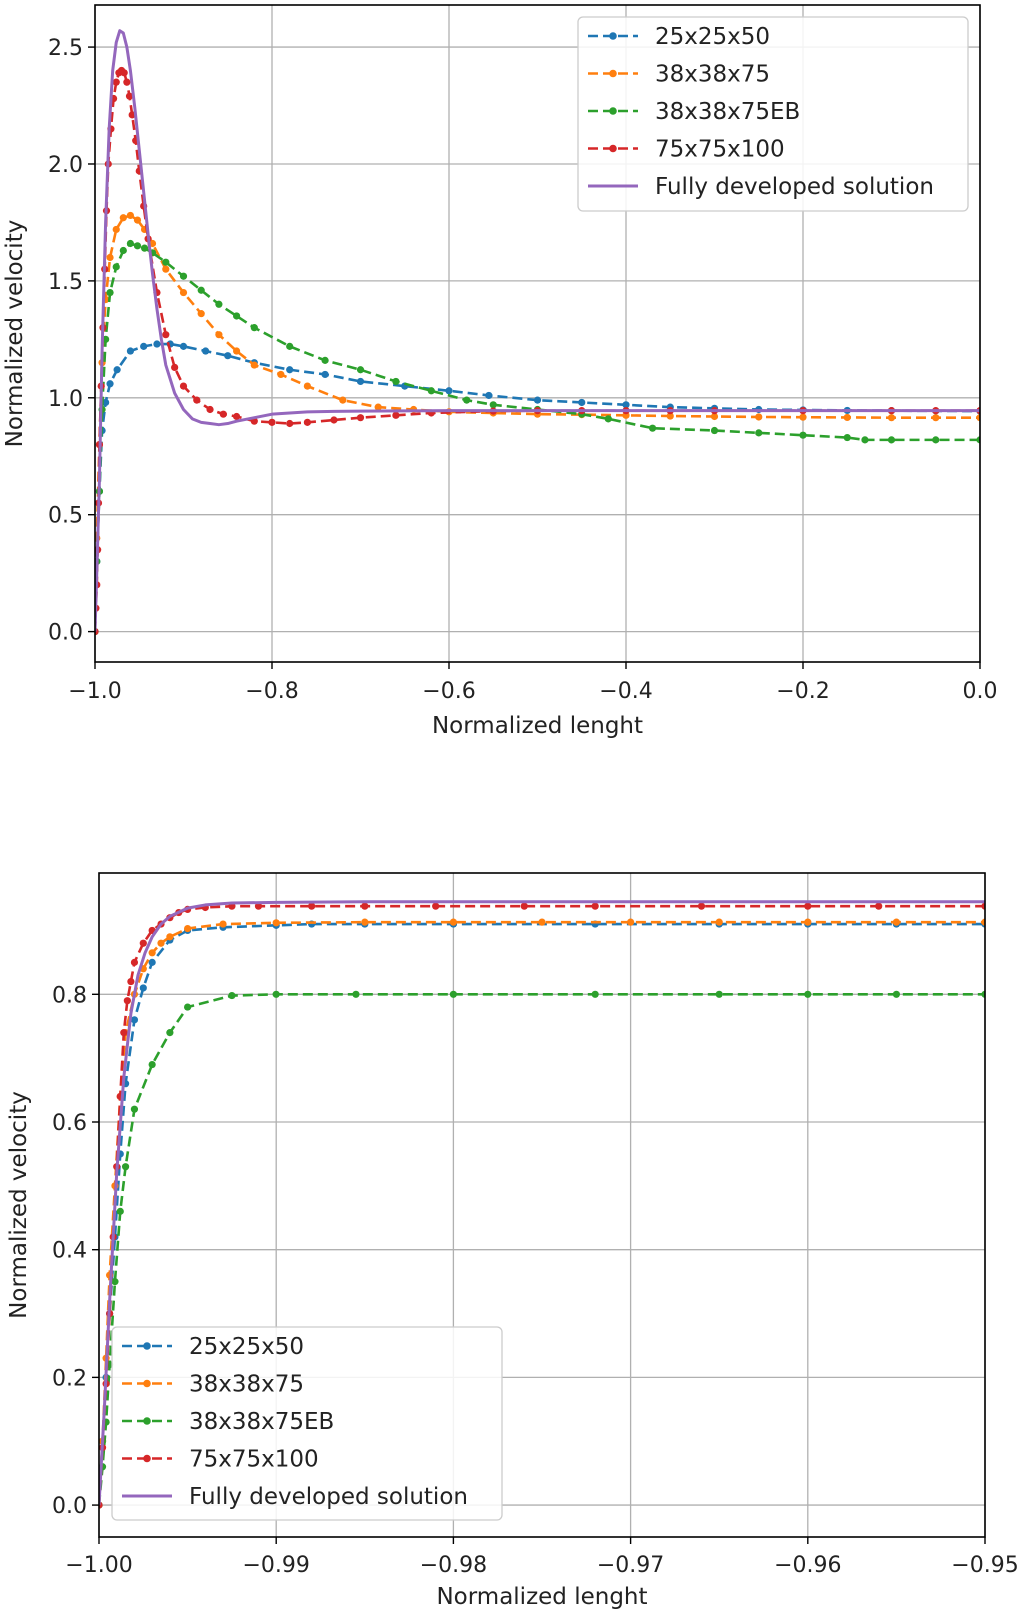 The image size is (1025, 1614). What do you see at coordinates (246, 1385) in the screenshot?
I see `legend-label: 38x38x75` at bounding box center [246, 1385].